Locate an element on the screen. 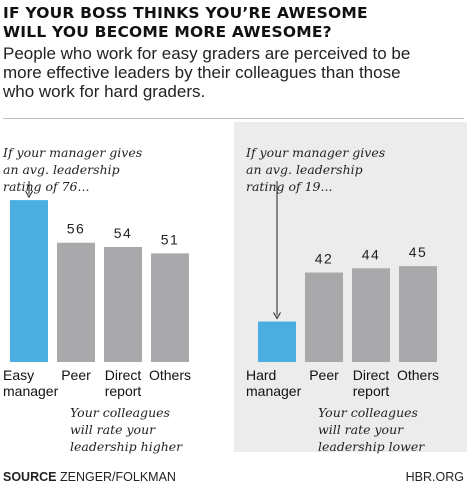 This screenshot has height=488, width=467. bar-value-label: 42 is located at coordinates (324, 259).